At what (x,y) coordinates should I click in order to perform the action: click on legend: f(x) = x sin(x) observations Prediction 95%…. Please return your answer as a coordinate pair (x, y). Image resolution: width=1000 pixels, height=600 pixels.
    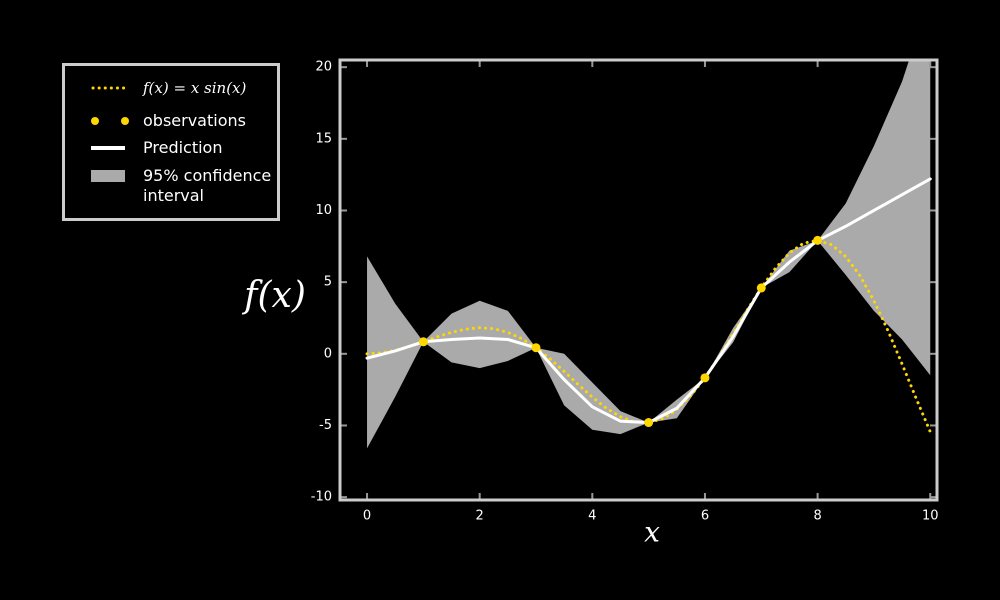
    Looking at the image, I should click on (171, 142).